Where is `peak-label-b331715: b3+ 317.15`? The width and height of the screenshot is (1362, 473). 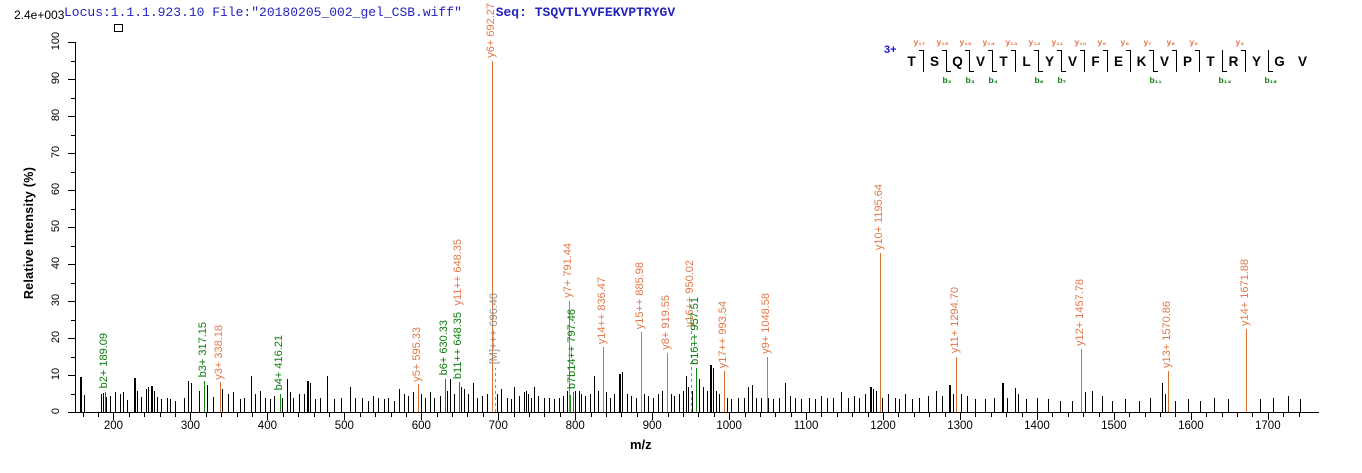 peak-label-b331715: b3+ 317.15 is located at coordinates (202, 350).